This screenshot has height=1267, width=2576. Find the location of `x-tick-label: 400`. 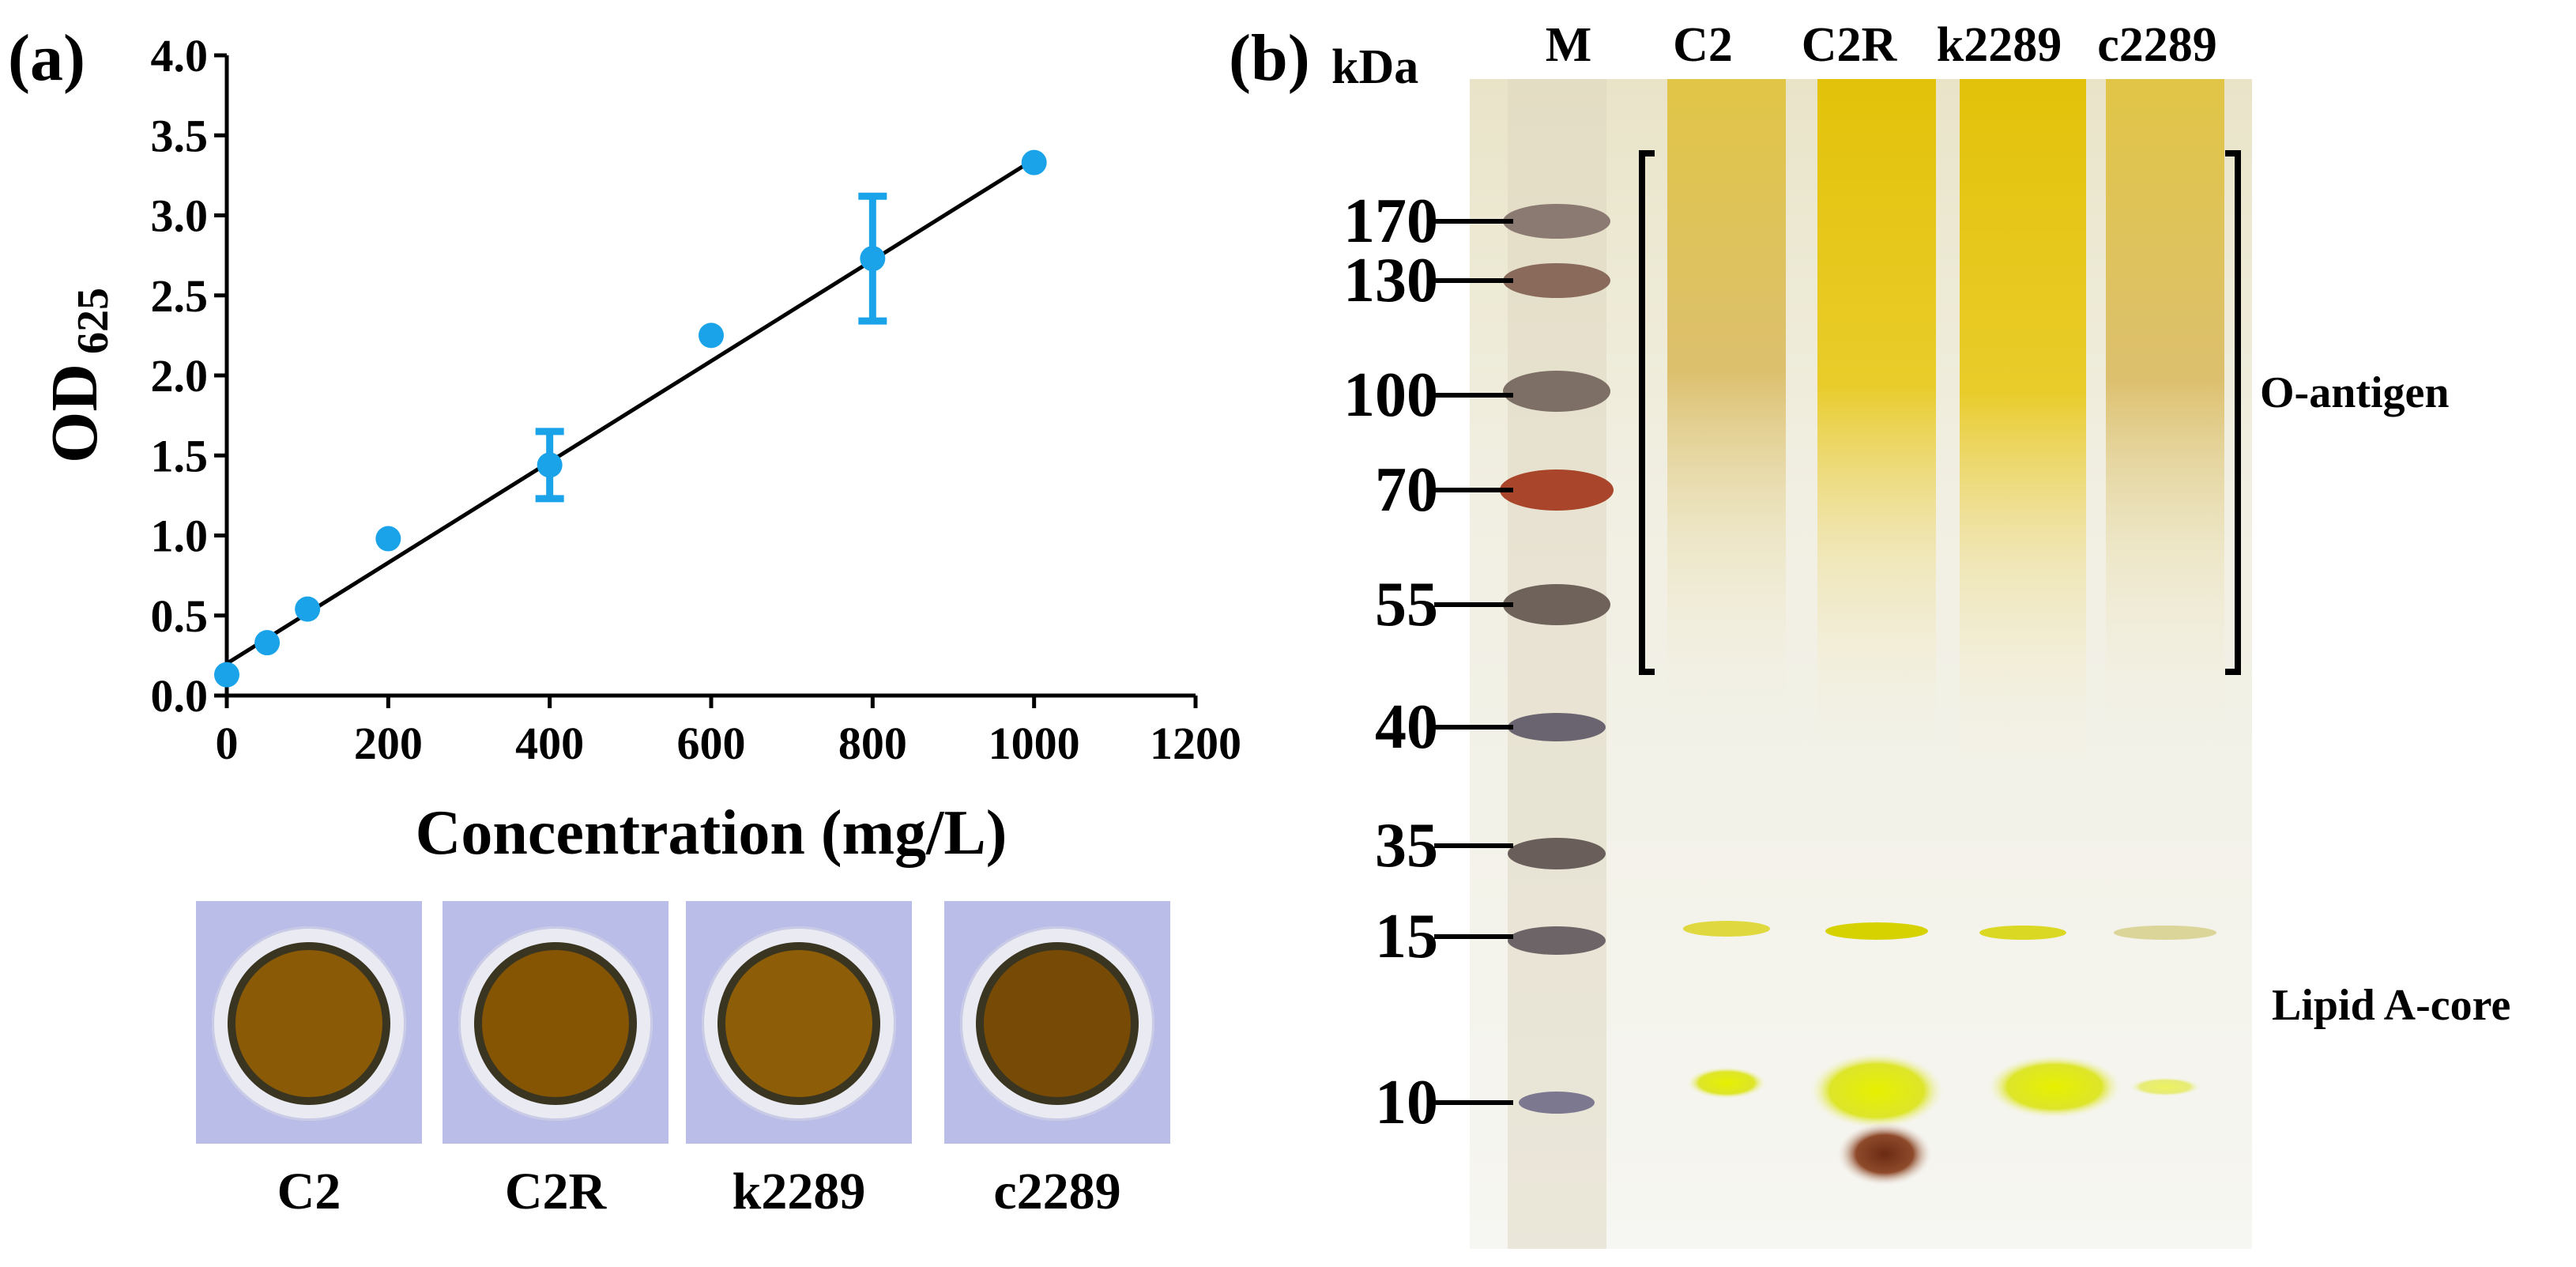

x-tick-label: 400 is located at coordinates (549, 743).